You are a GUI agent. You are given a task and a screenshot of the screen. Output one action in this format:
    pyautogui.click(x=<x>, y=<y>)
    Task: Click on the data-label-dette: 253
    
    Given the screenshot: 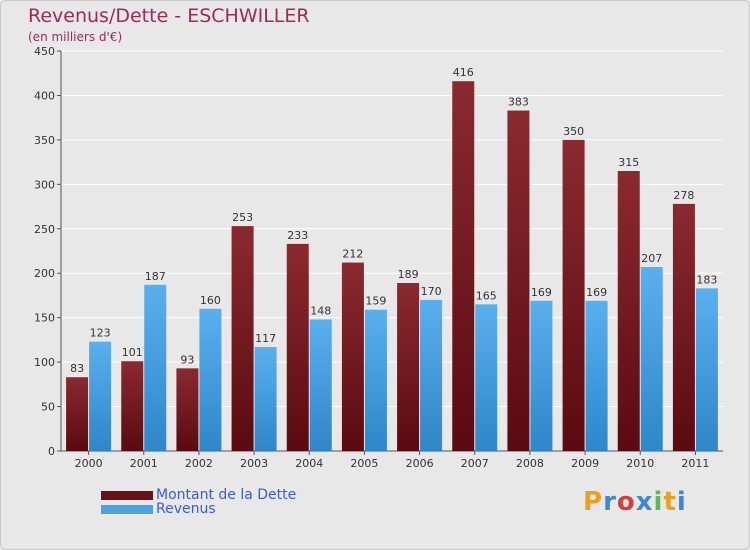 What is the action you would take?
    pyautogui.click(x=242, y=217)
    